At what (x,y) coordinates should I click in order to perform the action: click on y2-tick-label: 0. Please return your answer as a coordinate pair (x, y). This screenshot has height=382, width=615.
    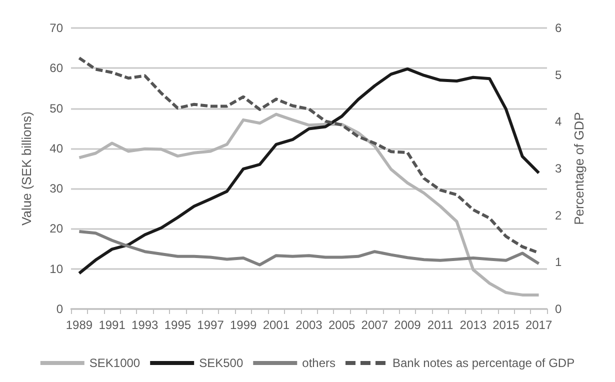
    Looking at the image, I should click on (558, 309).